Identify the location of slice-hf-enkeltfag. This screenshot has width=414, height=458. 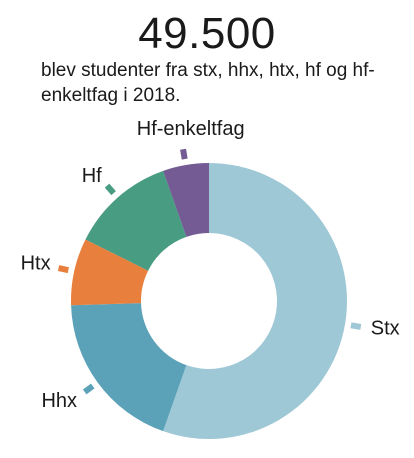
(186, 200).